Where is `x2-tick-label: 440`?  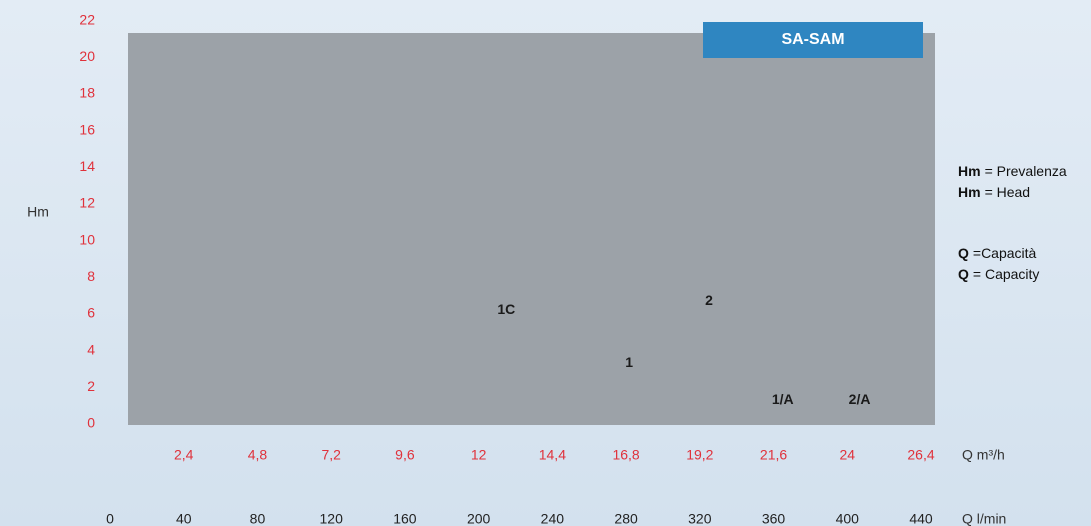
x2-tick-label: 440 is located at coordinates (921, 518).